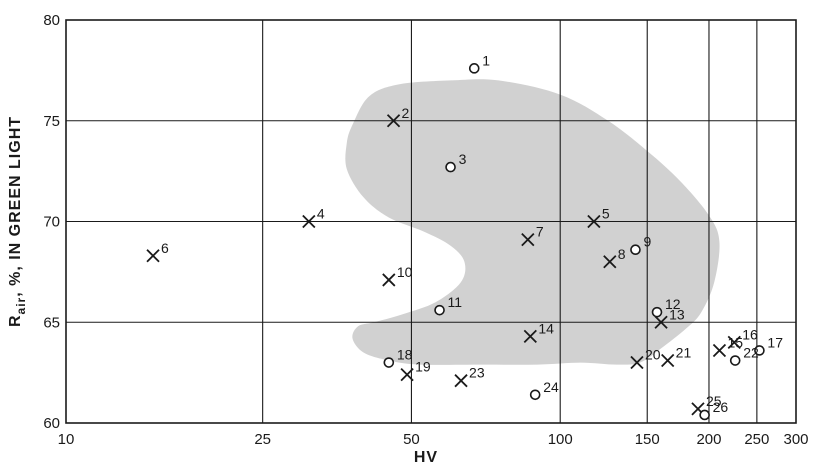 This screenshot has width=825, height=467. Describe the element at coordinates (684, 353) in the screenshot. I see `point-label-21: 21` at that location.